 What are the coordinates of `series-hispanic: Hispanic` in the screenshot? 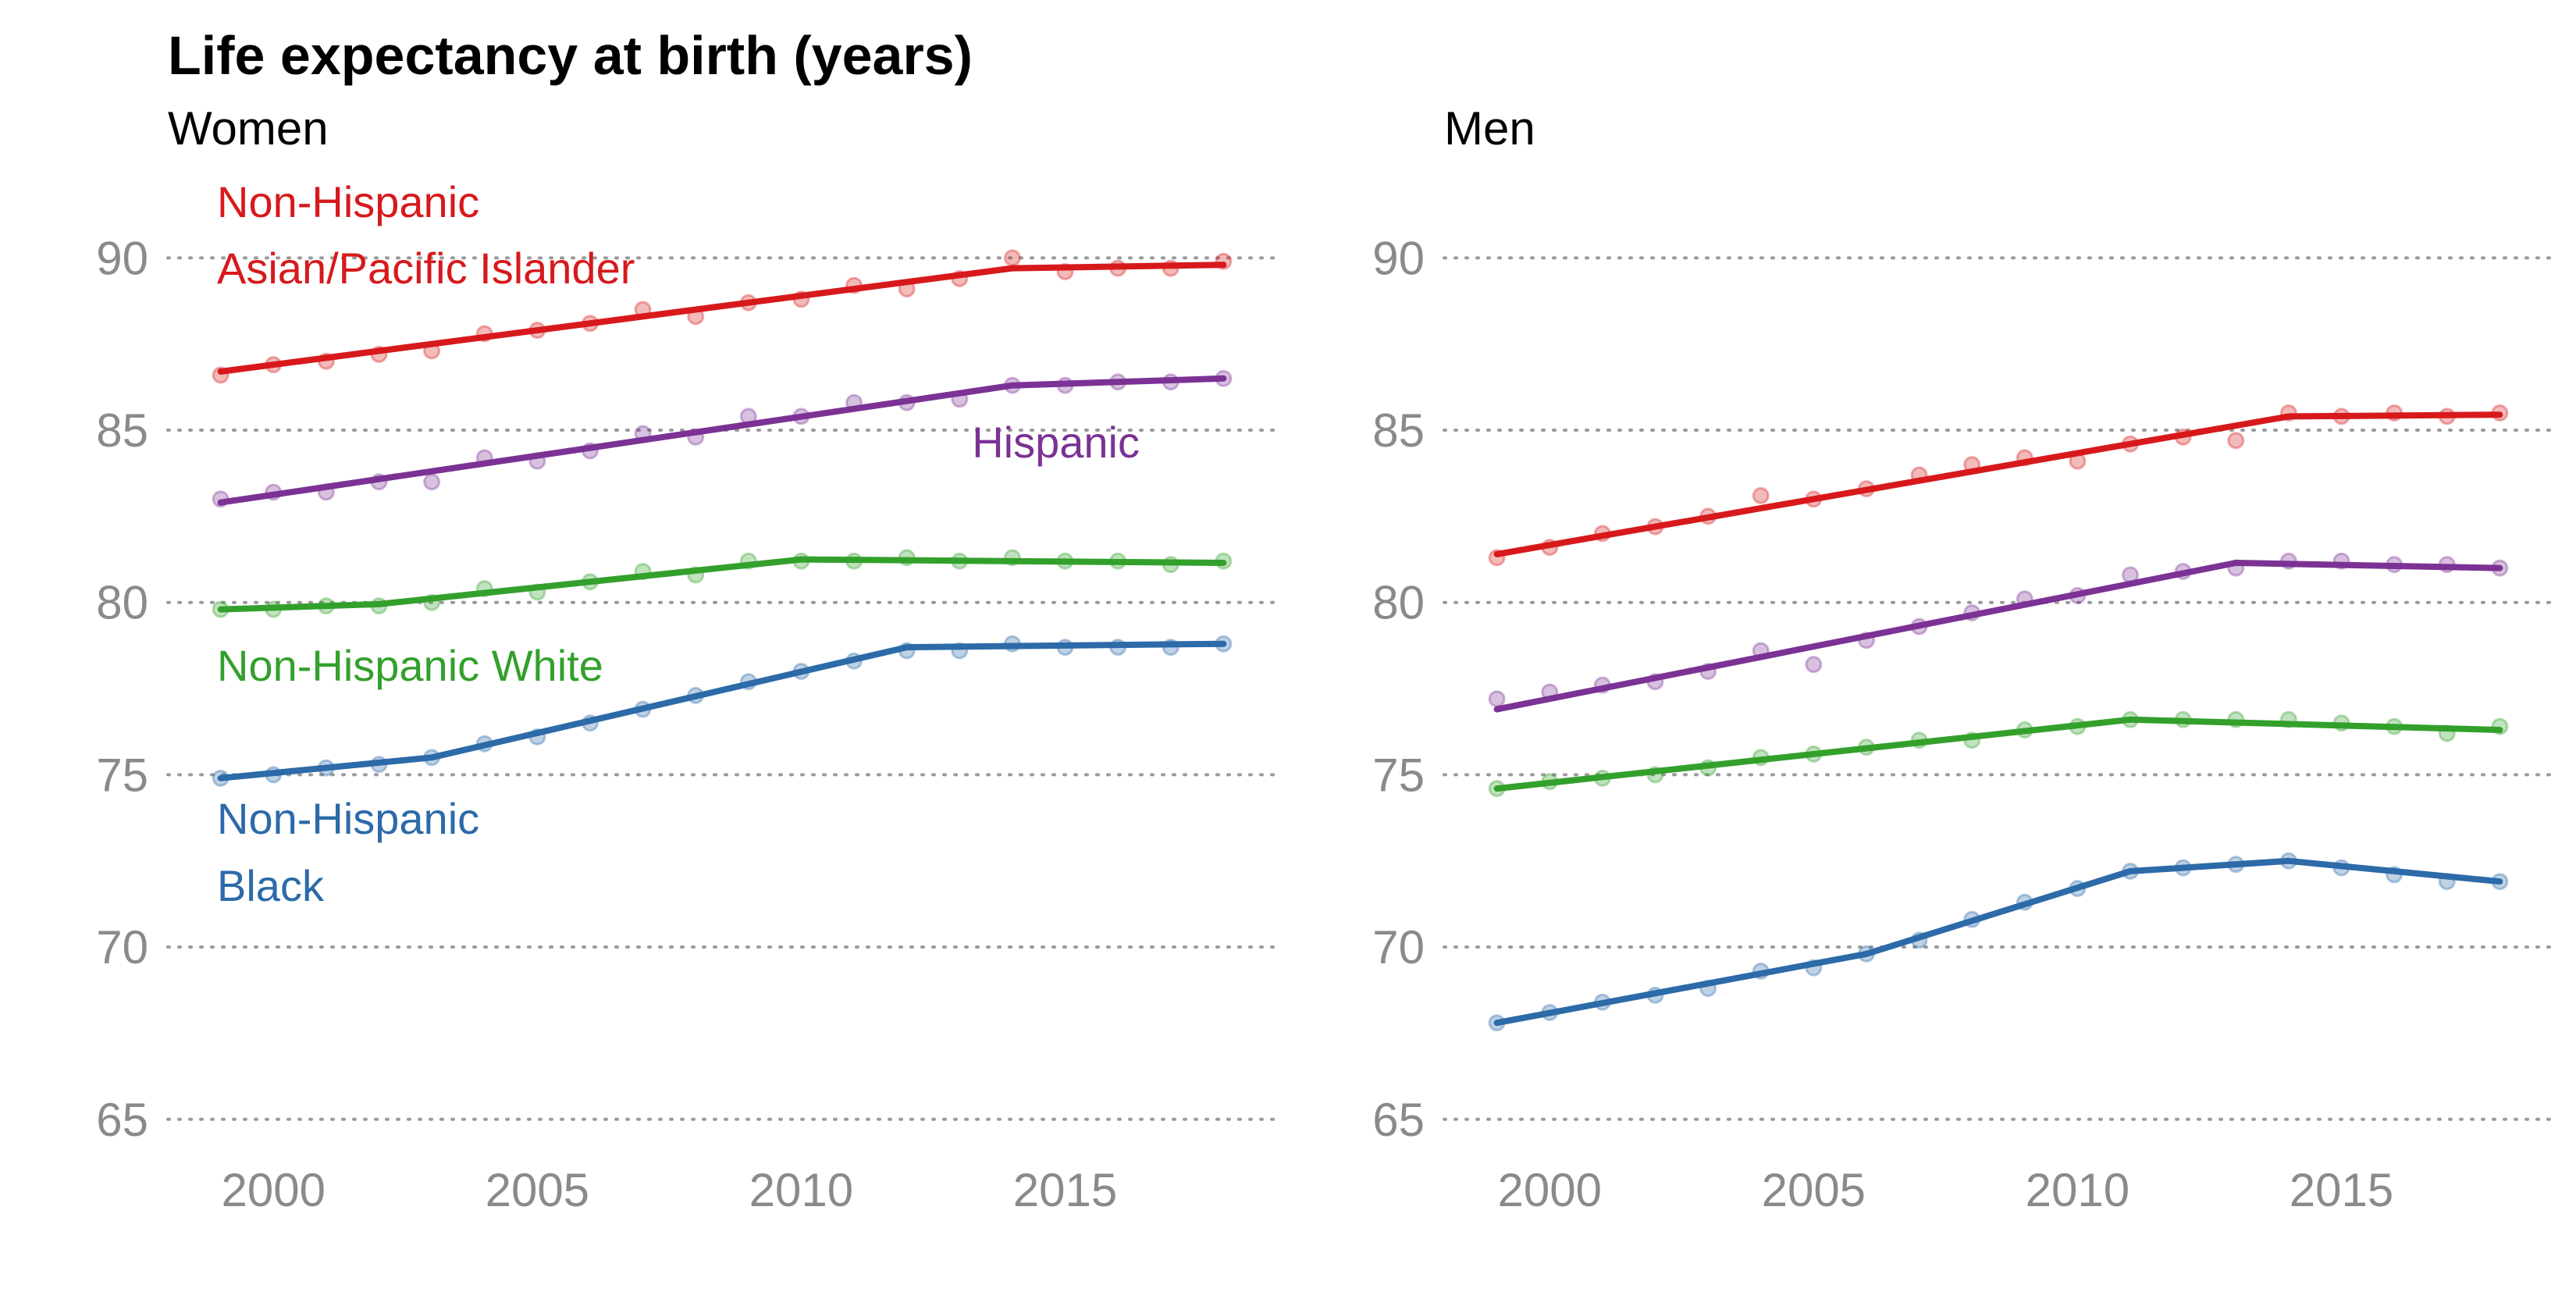 It's located at (722, 438).